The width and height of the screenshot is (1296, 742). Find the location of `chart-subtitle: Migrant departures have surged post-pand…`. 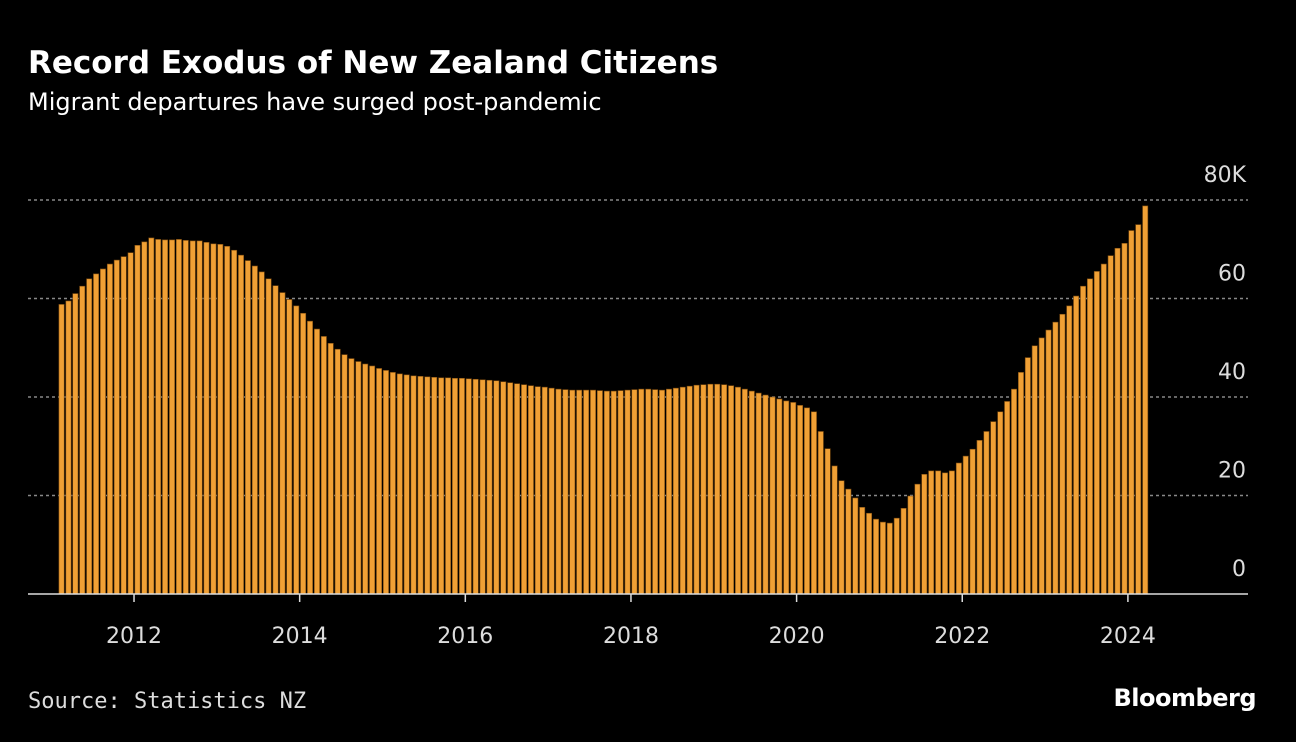

chart-subtitle: Migrant departures have surged post-pand… is located at coordinates (315, 102).